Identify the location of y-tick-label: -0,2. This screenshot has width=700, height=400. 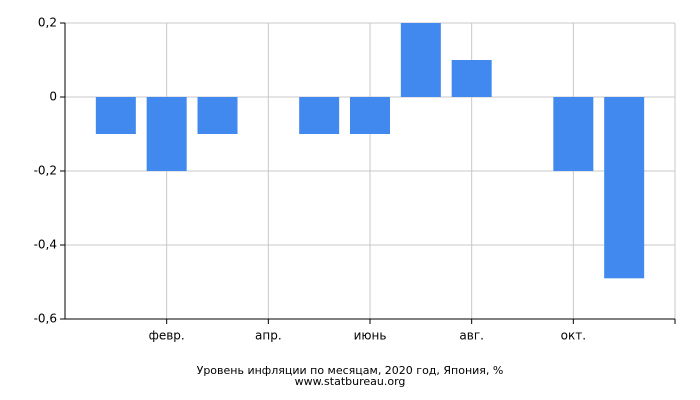
(45, 171).